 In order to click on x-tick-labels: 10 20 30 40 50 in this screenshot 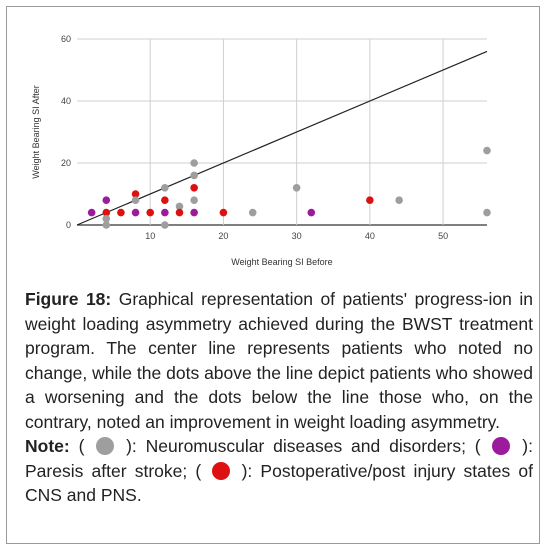, I will do `click(296, 236)`.